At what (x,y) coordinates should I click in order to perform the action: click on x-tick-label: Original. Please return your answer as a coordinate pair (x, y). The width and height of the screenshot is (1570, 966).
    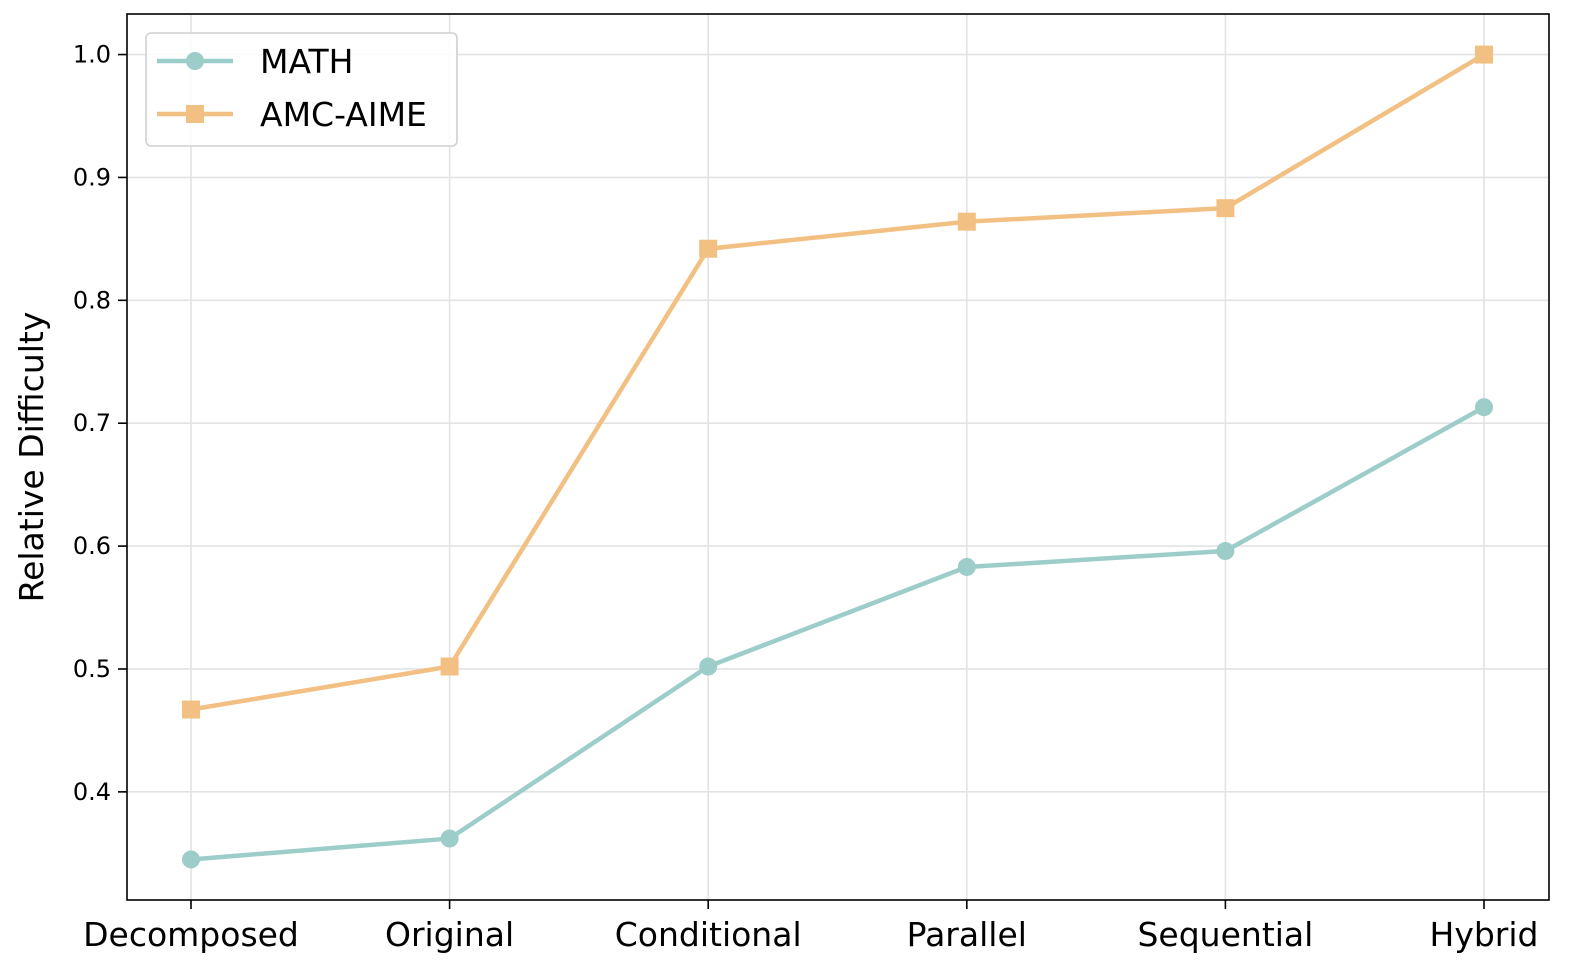
    Looking at the image, I should click on (449, 934).